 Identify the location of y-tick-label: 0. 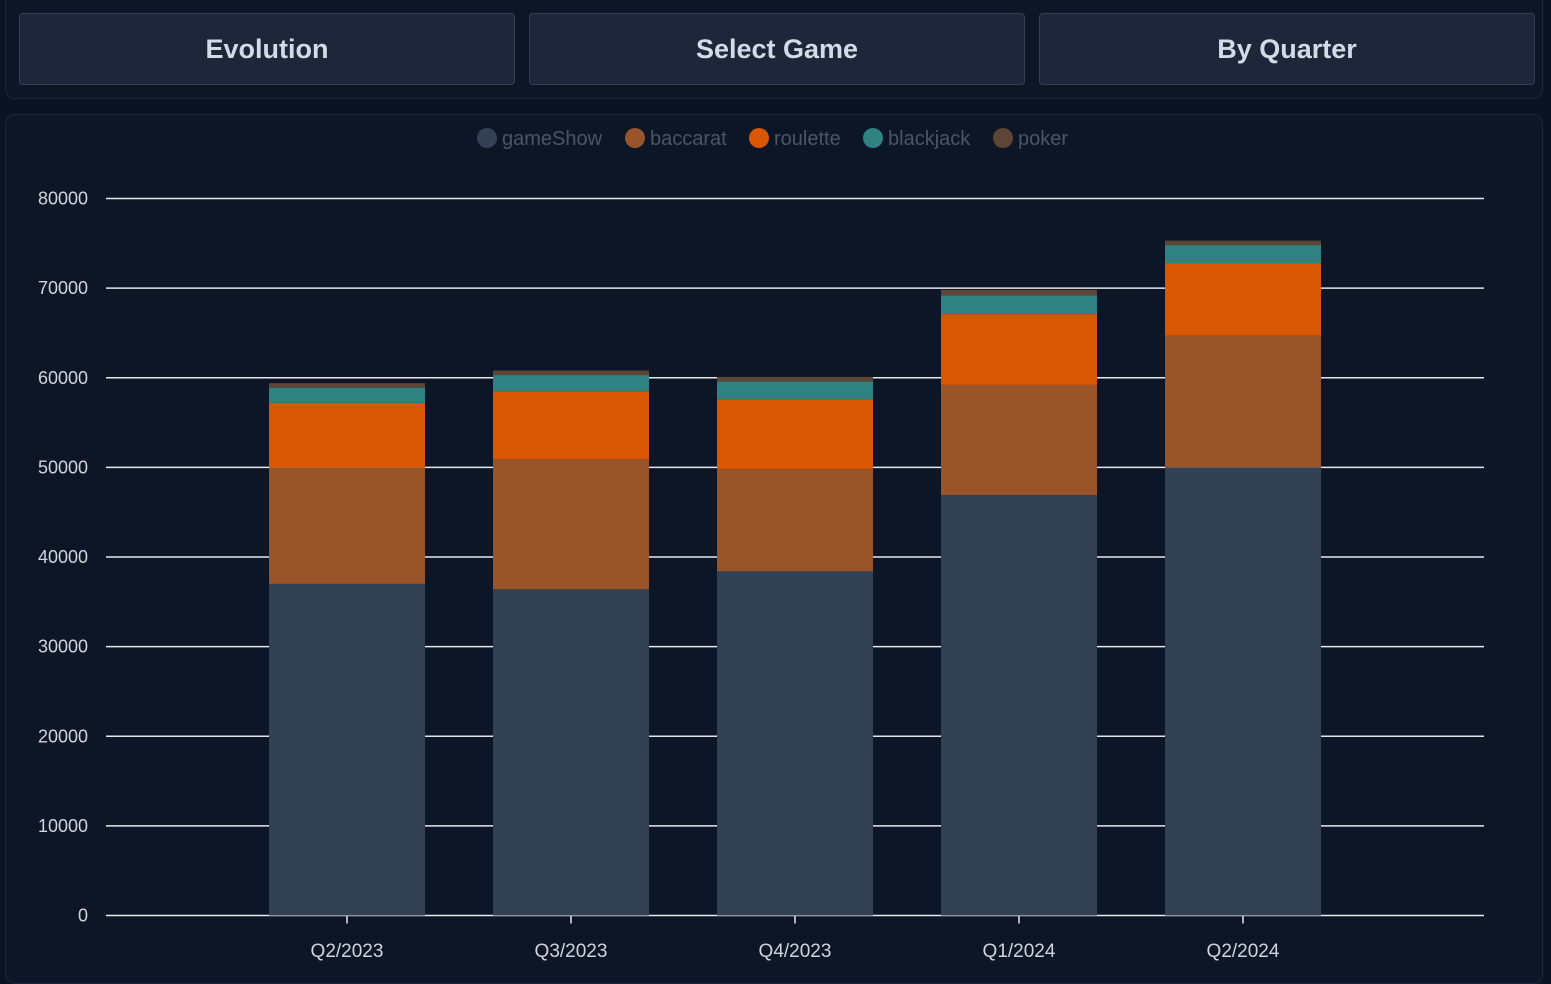
(83, 916).